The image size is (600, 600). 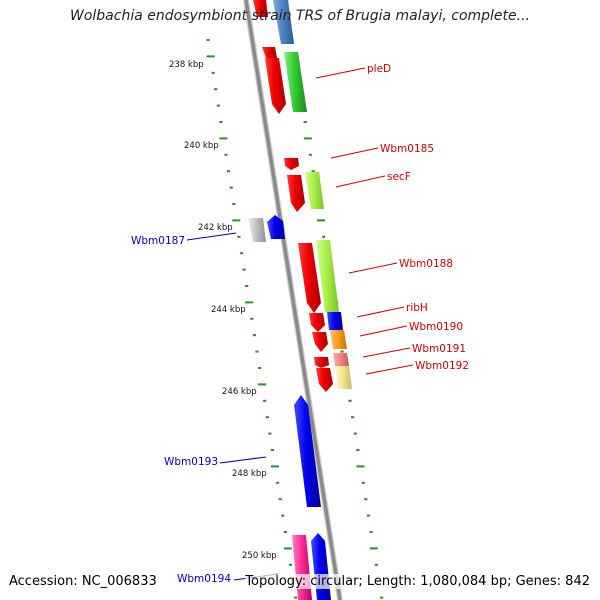 What do you see at coordinates (399, 177) in the screenshot?
I see `gene-label-secF: secF` at bounding box center [399, 177].